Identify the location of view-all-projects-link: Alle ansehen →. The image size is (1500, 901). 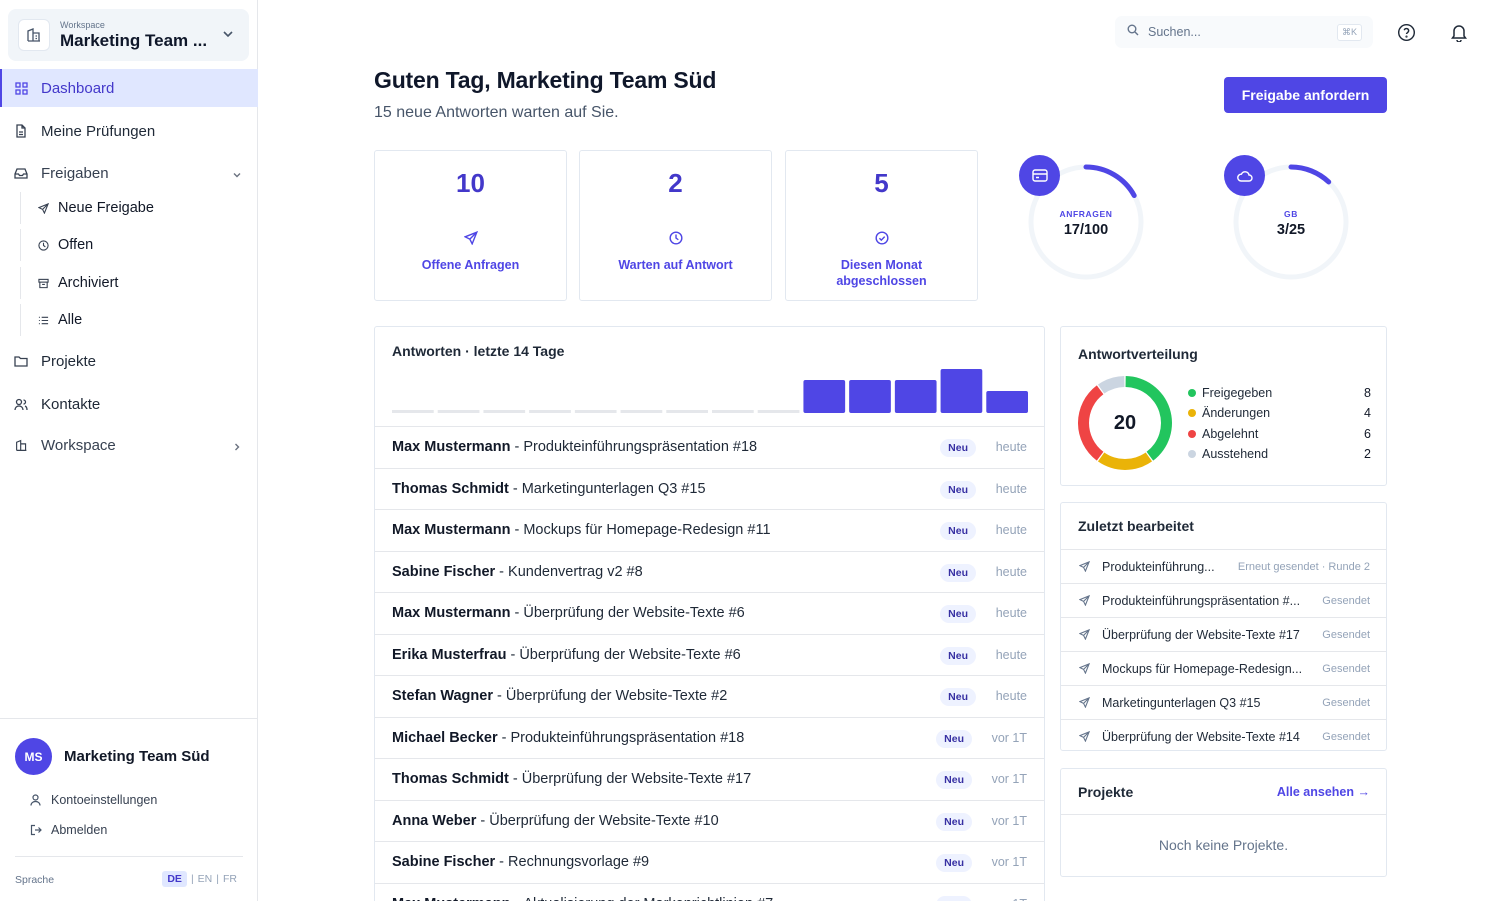
(1323, 792).